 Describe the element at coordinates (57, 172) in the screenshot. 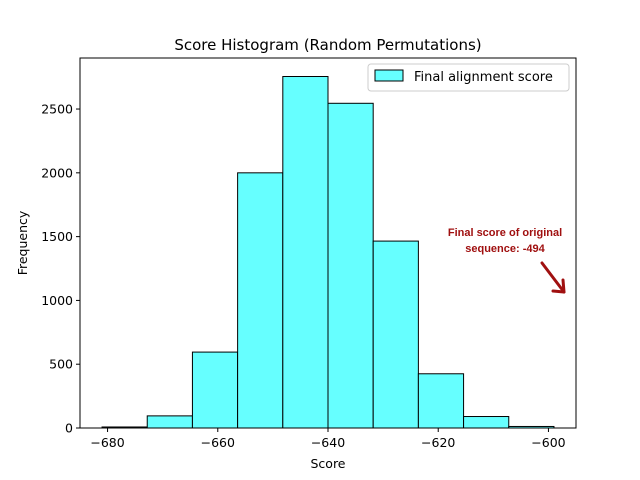

I see `y-tick-label: 2000` at that location.